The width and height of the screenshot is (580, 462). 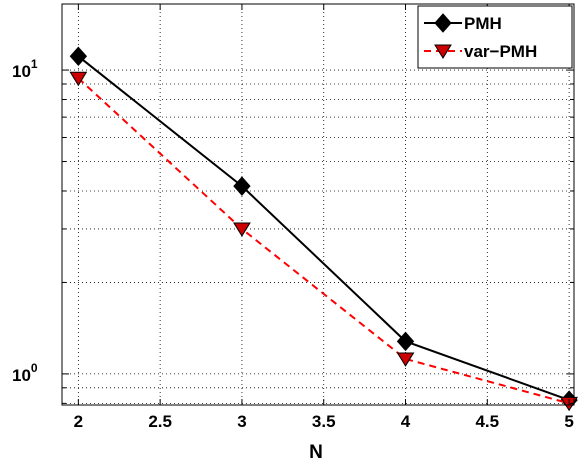 What do you see at coordinates (324, 421) in the screenshot?
I see `x-tick-label: 3.5` at bounding box center [324, 421].